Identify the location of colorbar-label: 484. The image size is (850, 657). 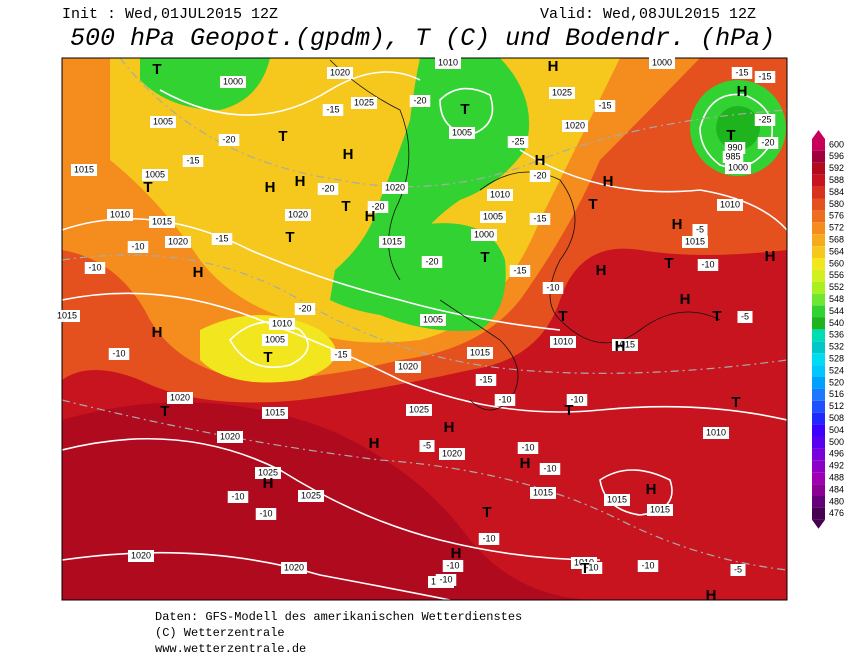
(836, 489).